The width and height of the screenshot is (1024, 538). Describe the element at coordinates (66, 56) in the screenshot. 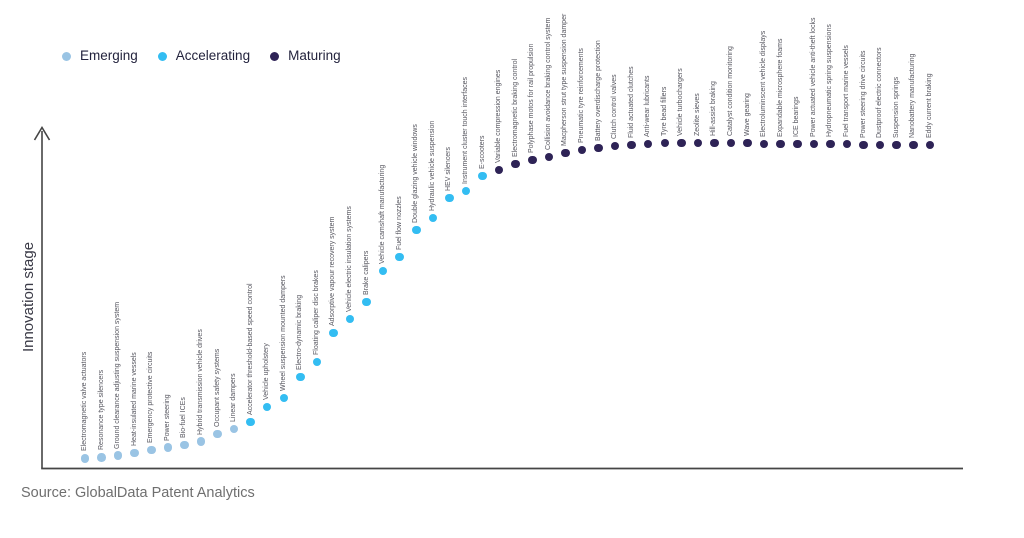

I see `legend-dot-emerging-icon` at that location.